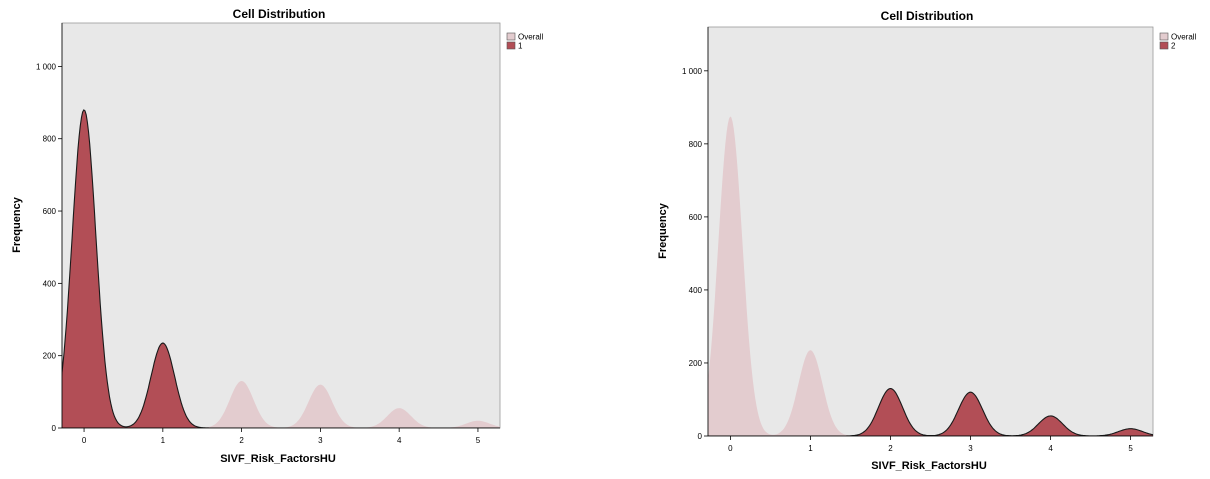 The image size is (1210, 479). I want to click on legend-label: 1, so click(520, 46).